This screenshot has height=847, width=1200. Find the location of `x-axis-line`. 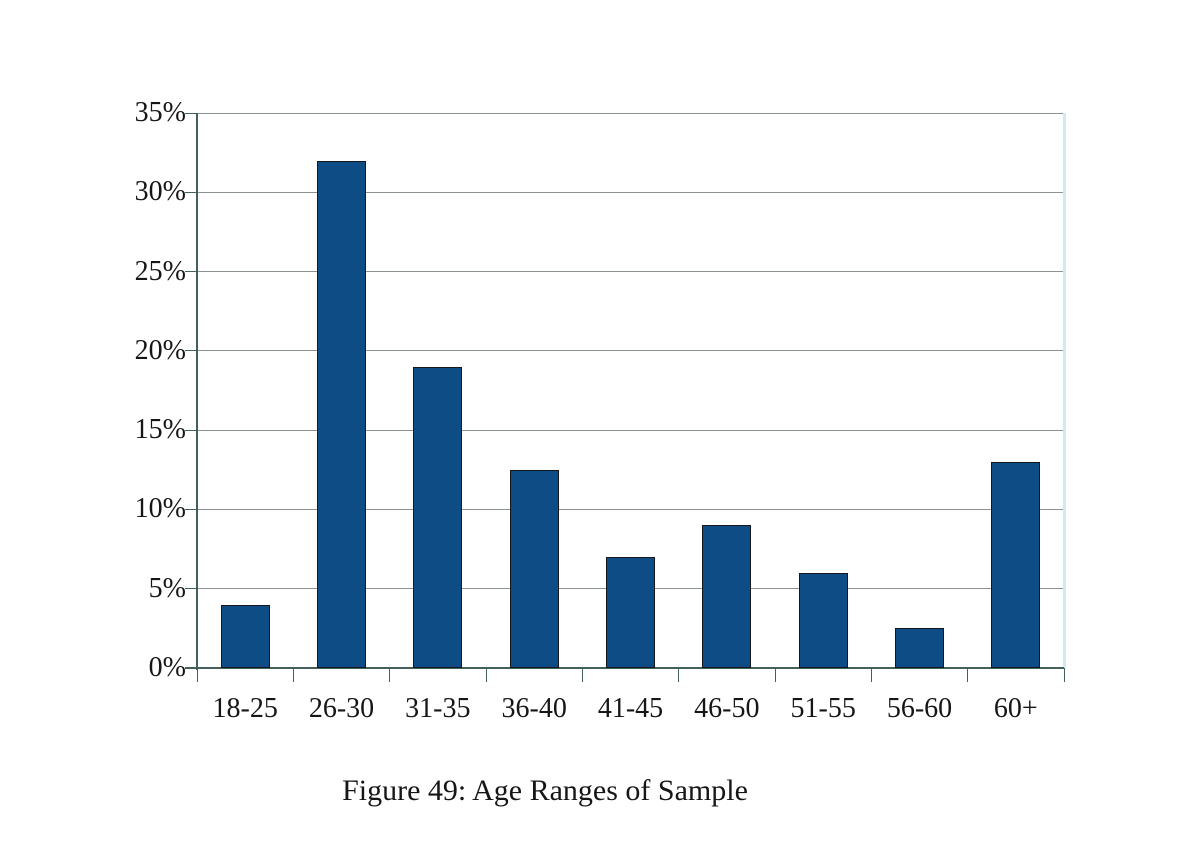

x-axis-line is located at coordinates (624, 668).